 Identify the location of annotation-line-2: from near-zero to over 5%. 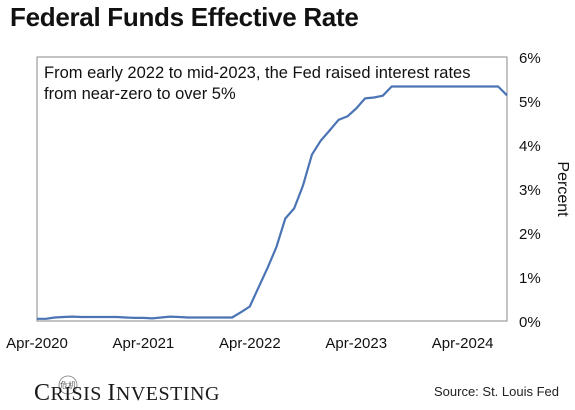
(140, 94).